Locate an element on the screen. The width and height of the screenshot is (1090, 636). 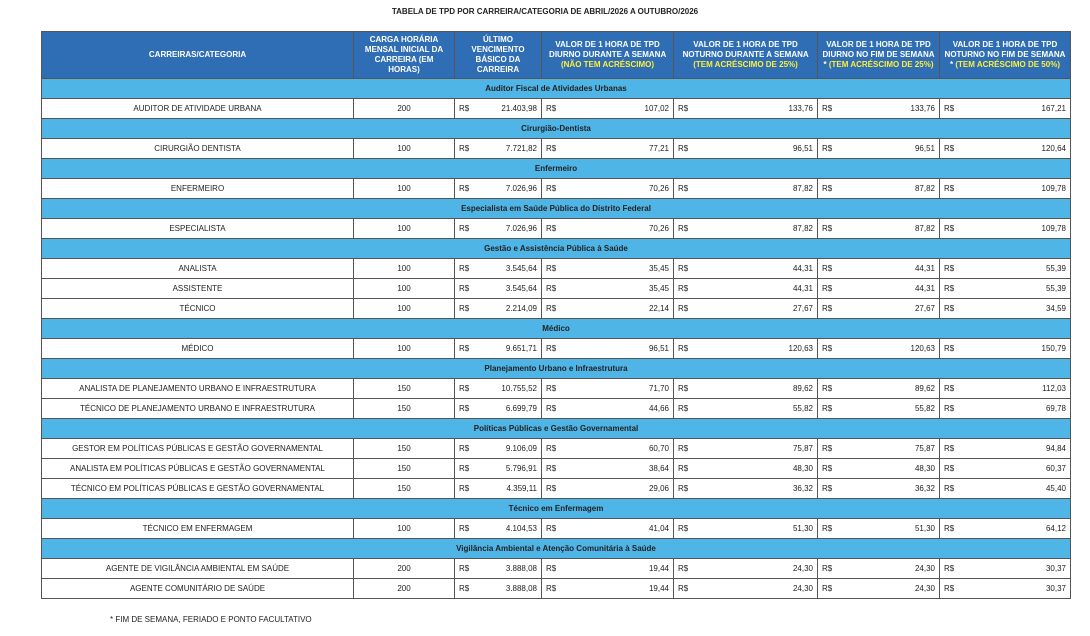
career-name: ANALISTA is located at coordinates (197, 268).